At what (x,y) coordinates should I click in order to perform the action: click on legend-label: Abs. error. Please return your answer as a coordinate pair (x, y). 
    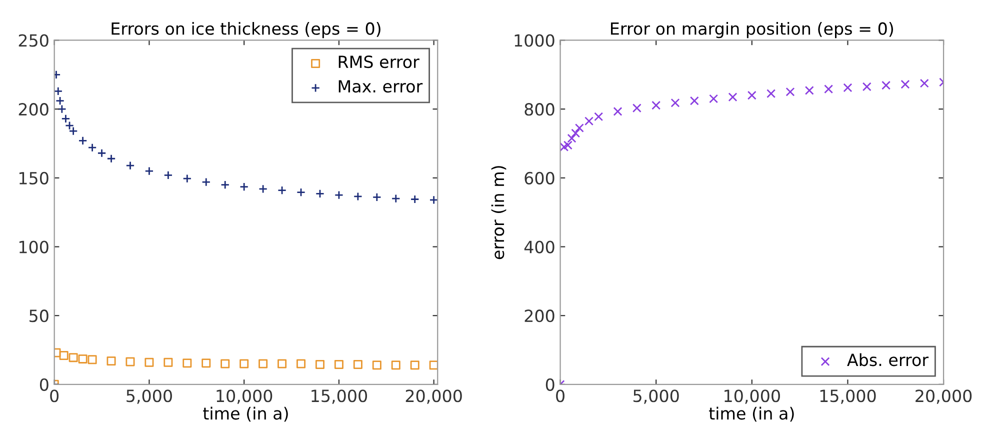
    Looking at the image, I should click on (888, 359).